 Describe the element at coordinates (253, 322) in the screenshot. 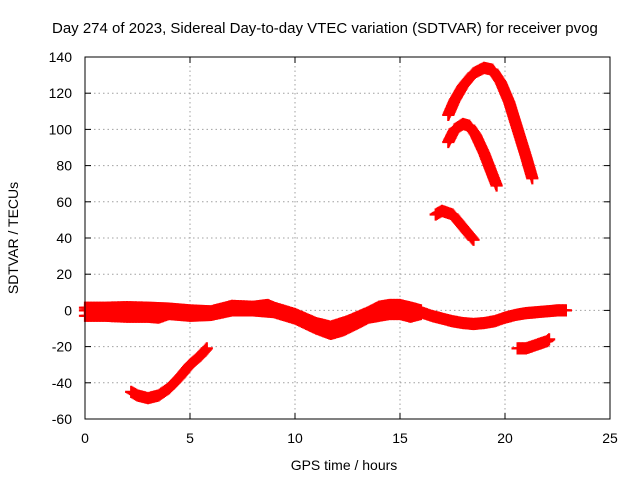

I see `series-band-lower-spread` at that location.